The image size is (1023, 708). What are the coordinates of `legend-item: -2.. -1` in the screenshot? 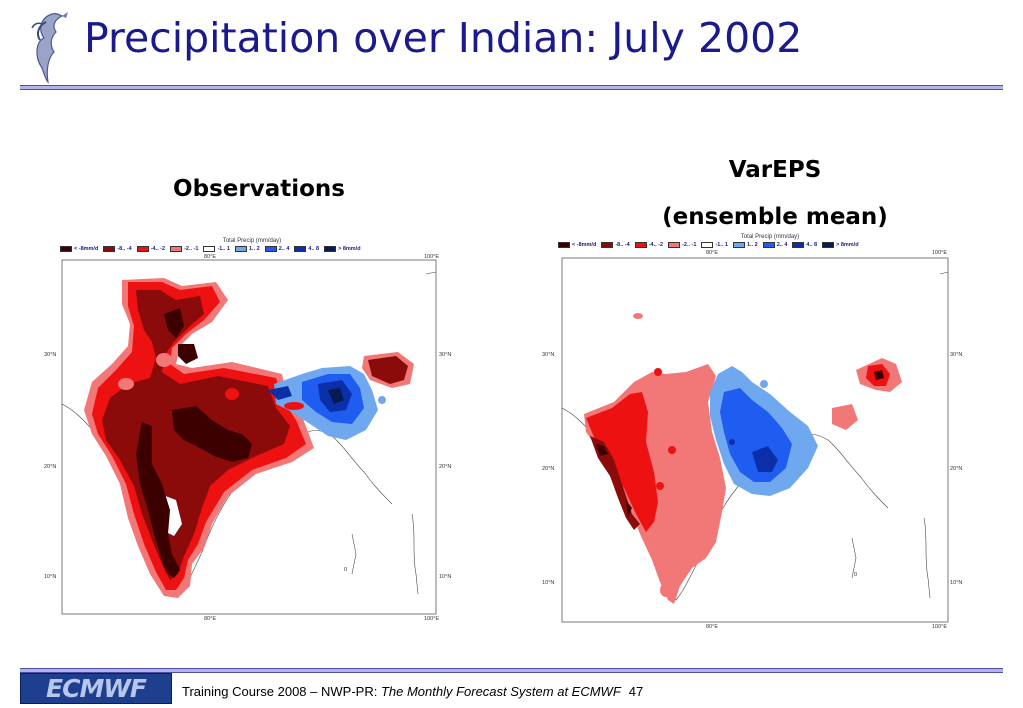 It's located at (682, 245).